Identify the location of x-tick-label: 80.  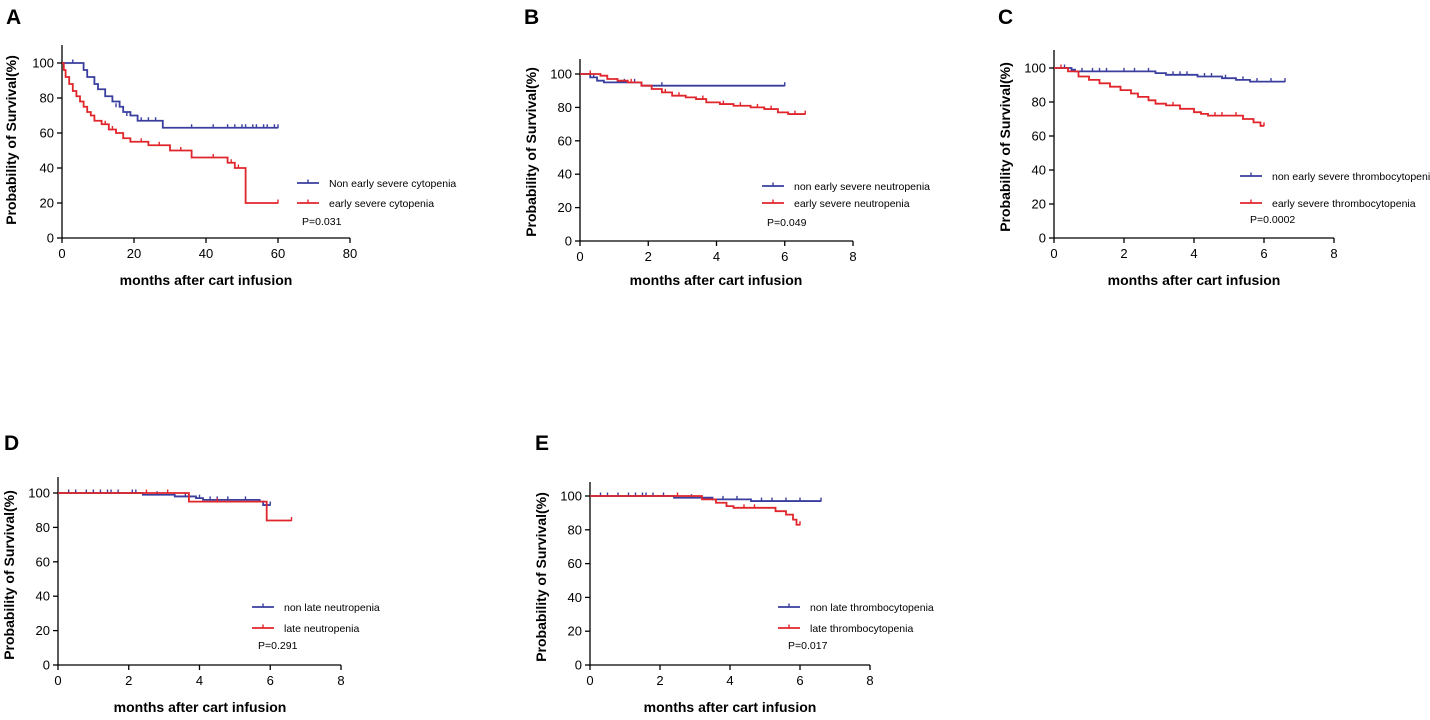
(350, 253).